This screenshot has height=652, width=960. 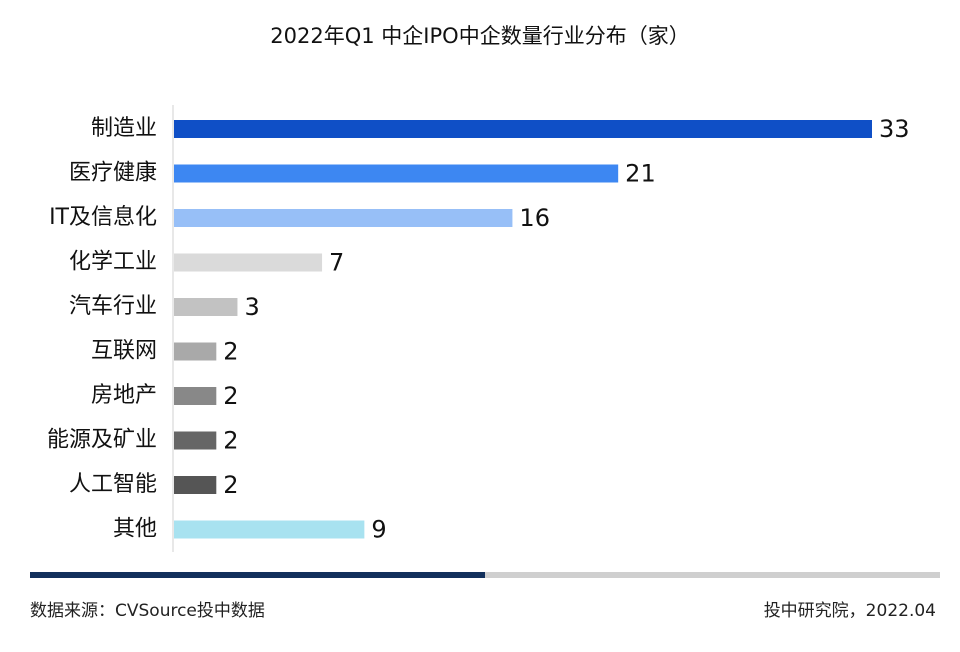 What do you see at coordinates (534, 218) in the screenshot?
I see `value-label: 16` at bounding box center [534, 218].